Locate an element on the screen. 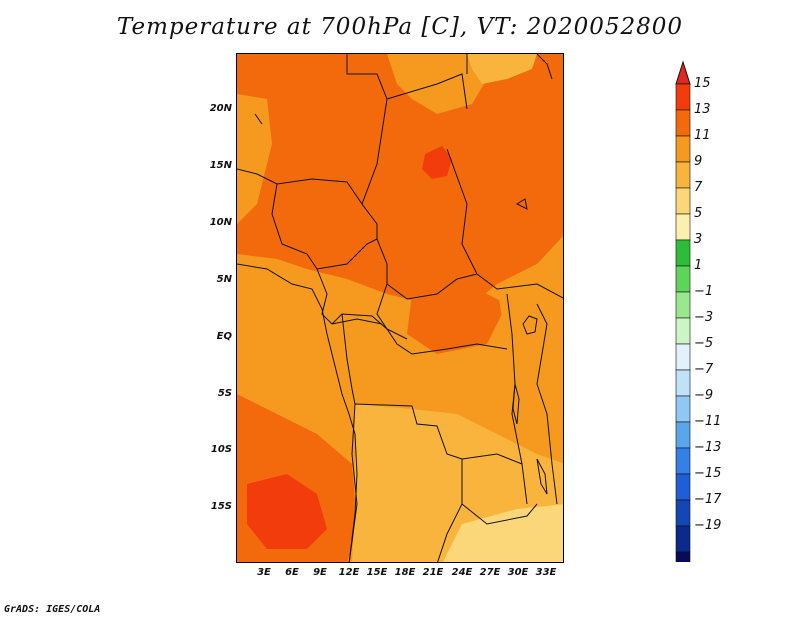 The image size is (800, 618). lon-label: 15E is located at coordinates (377, 572).